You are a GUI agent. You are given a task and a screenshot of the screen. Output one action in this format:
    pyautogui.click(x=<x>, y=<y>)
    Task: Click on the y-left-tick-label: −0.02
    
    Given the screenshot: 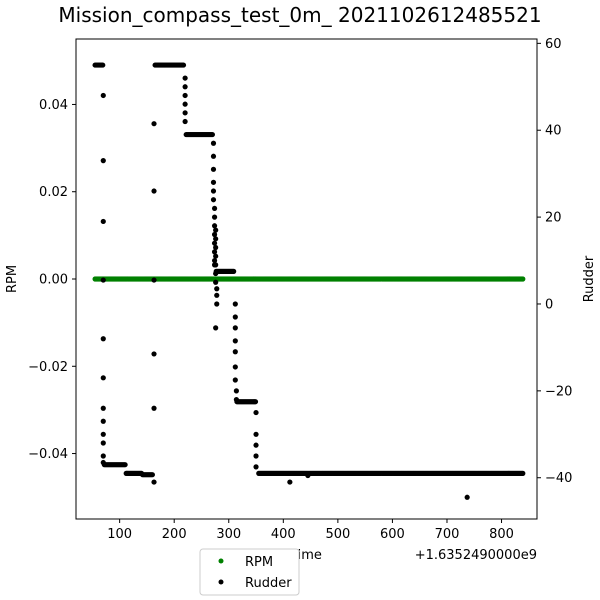 What is the action you would take?
    pyautogui.click(x=48, y=367)
    